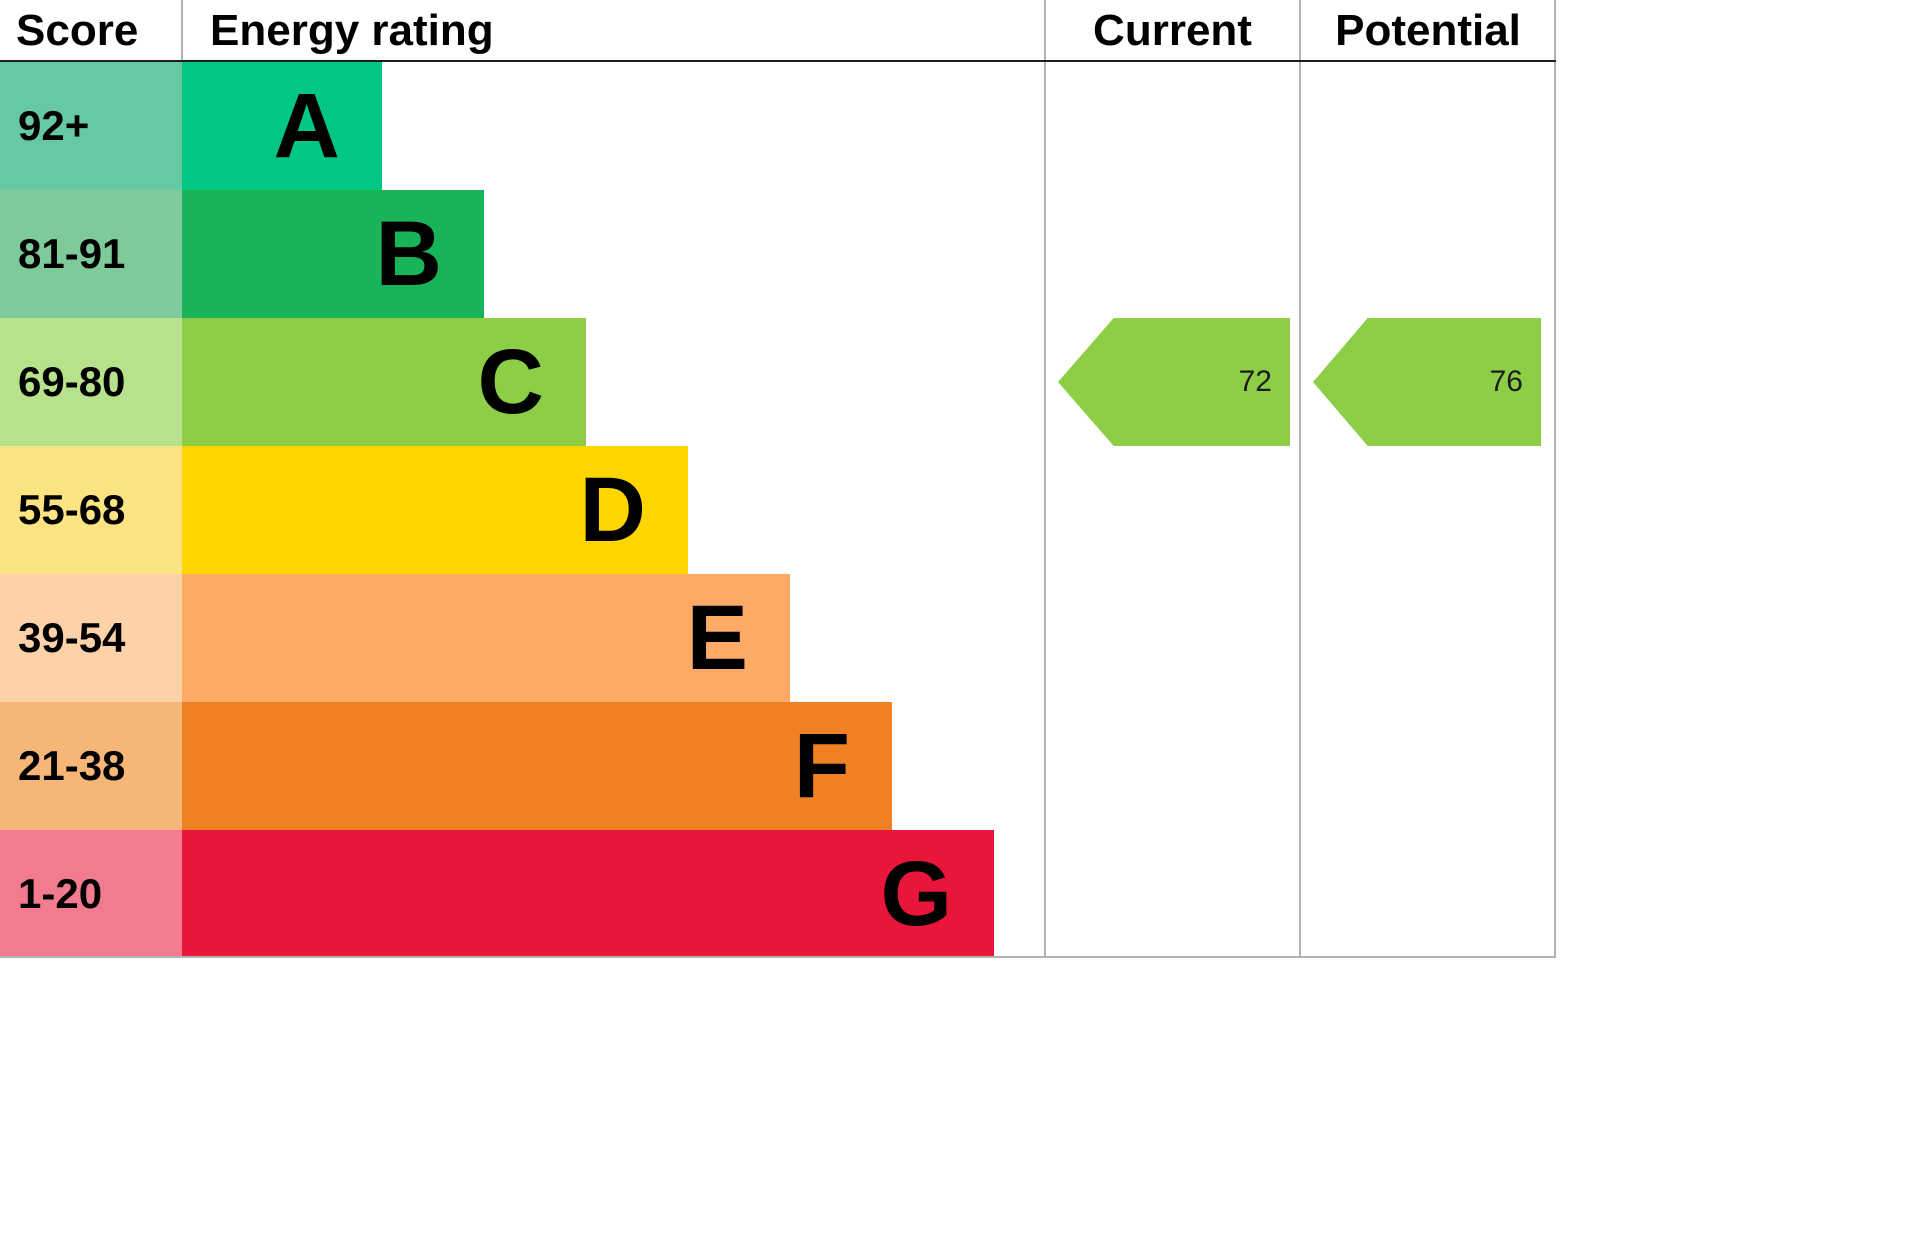 Image resolution: width=1920 pixels, height=1249 pixels. What do you see at coordinates (182, 30) in the screenshot?
I see `score-header-divider` at bounding box center [182, 30].